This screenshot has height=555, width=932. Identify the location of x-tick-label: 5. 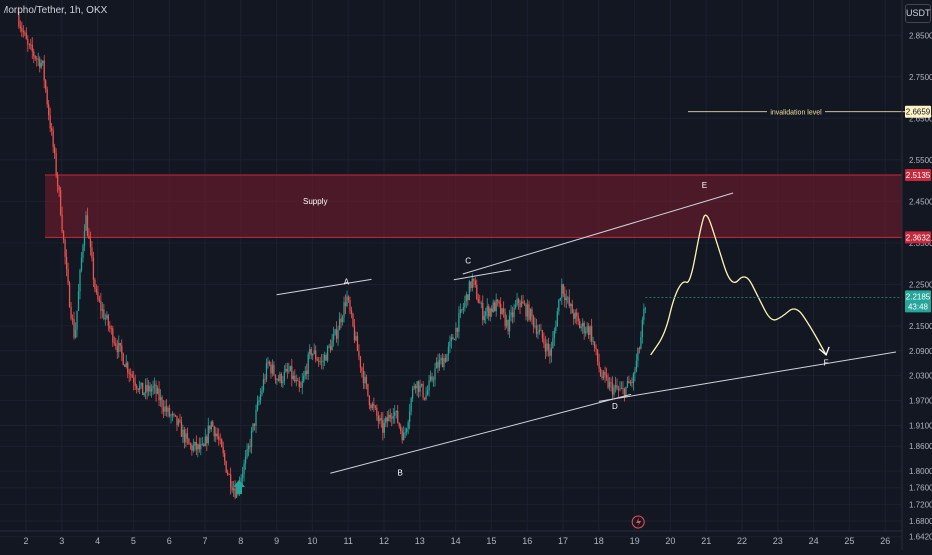
(133, 541).